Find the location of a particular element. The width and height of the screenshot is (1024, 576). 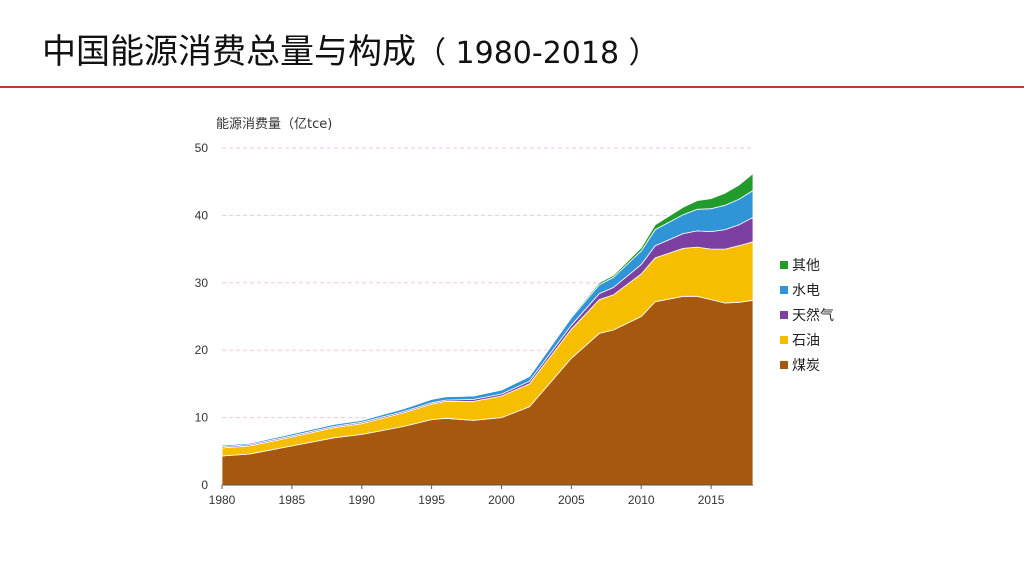

legend-label: 其他 is located at coordinates (806, 266).